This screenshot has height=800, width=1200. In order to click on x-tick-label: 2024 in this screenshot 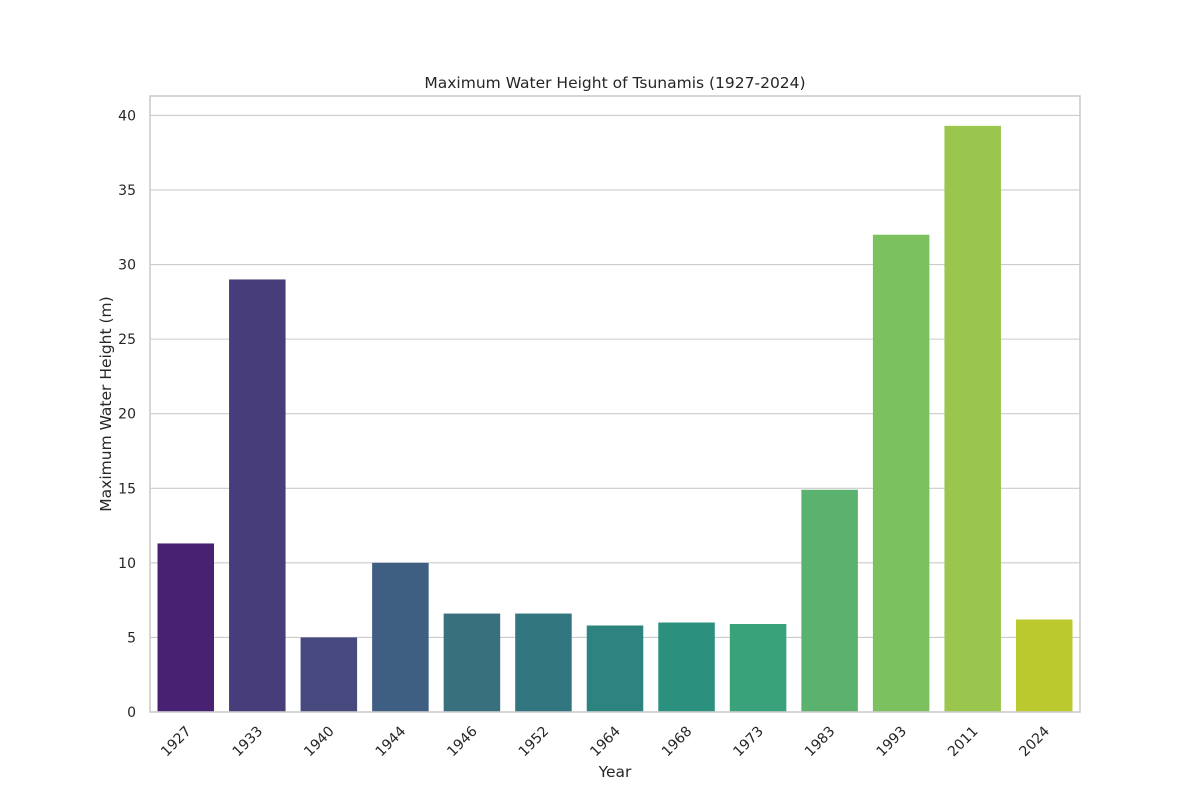, I will do `click(1035, 741)`.